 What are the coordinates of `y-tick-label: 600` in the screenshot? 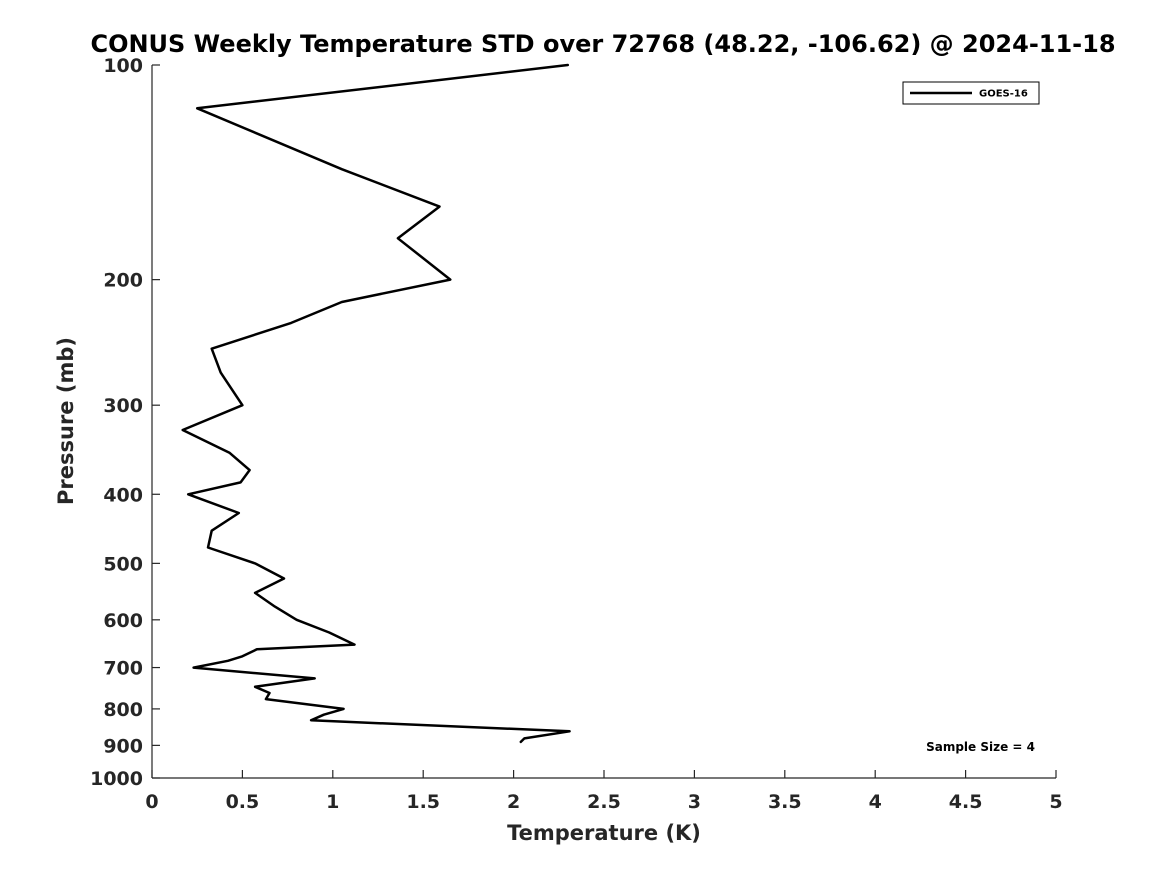 It's located at (123, 621).